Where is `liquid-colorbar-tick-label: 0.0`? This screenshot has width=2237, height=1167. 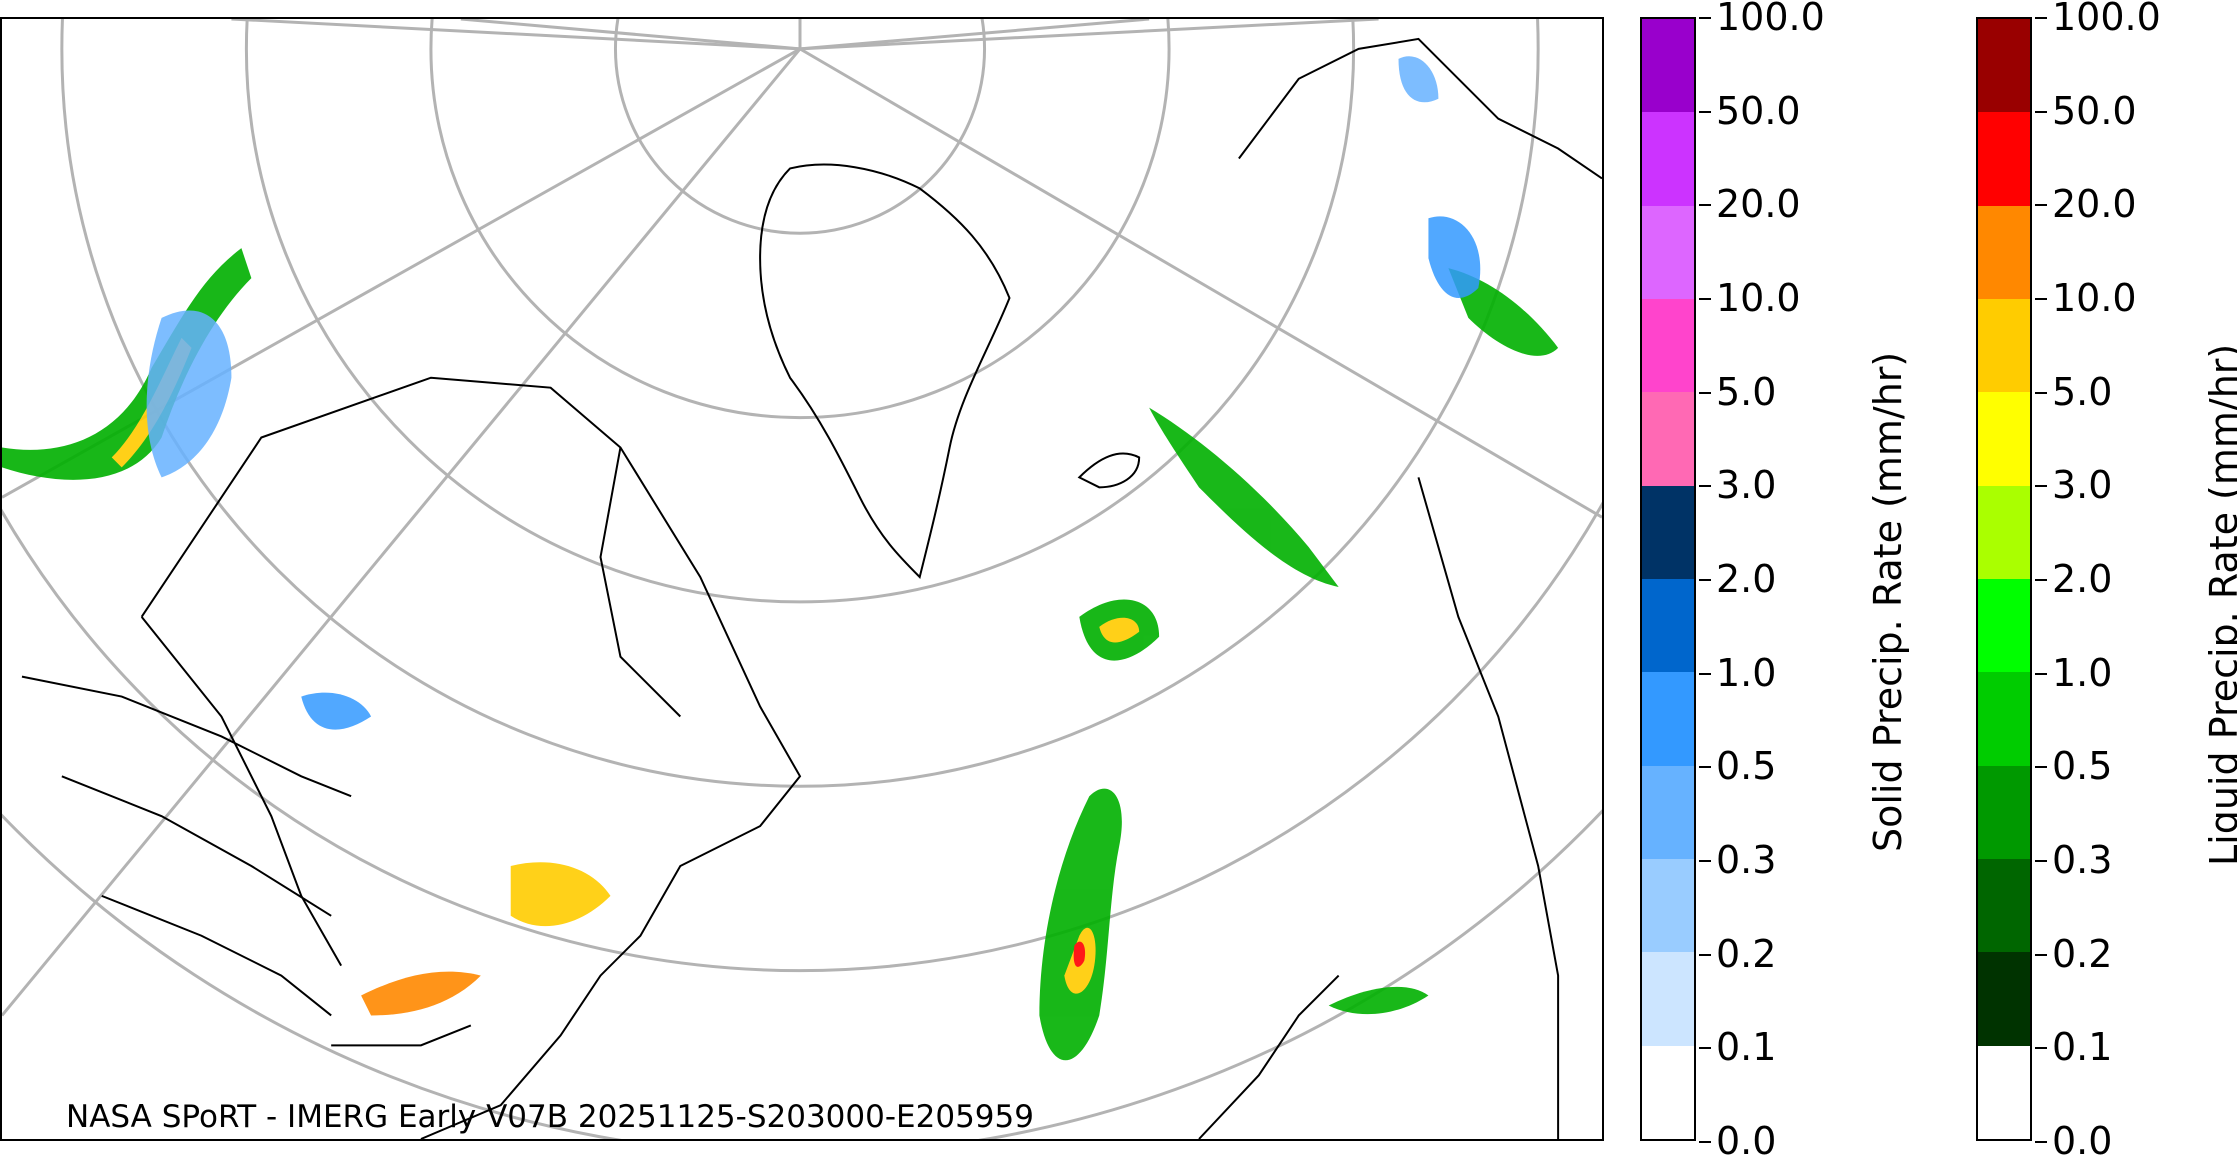 liquid-colorbar-tick-label: 0.0 is located at coordinates (2073, 1141).